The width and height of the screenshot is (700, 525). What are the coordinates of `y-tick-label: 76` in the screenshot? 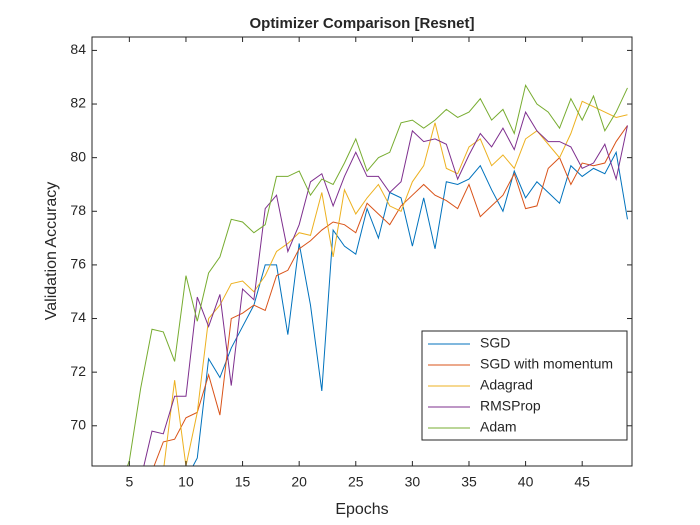 It's located at (78, 264).